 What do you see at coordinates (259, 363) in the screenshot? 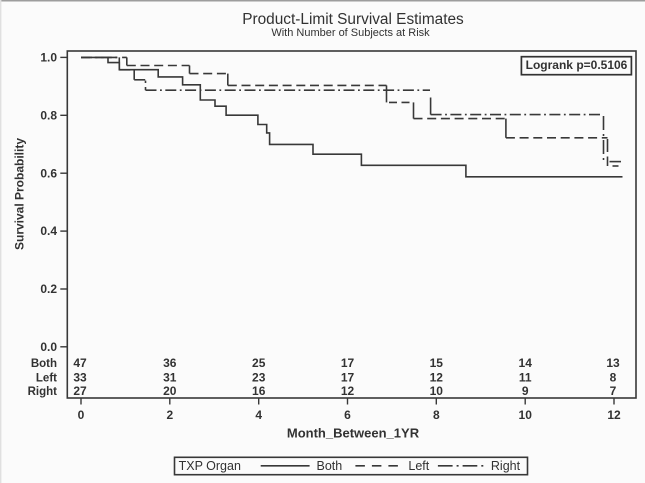
I see `svg-text: 25` at bounding box center [259, 363].